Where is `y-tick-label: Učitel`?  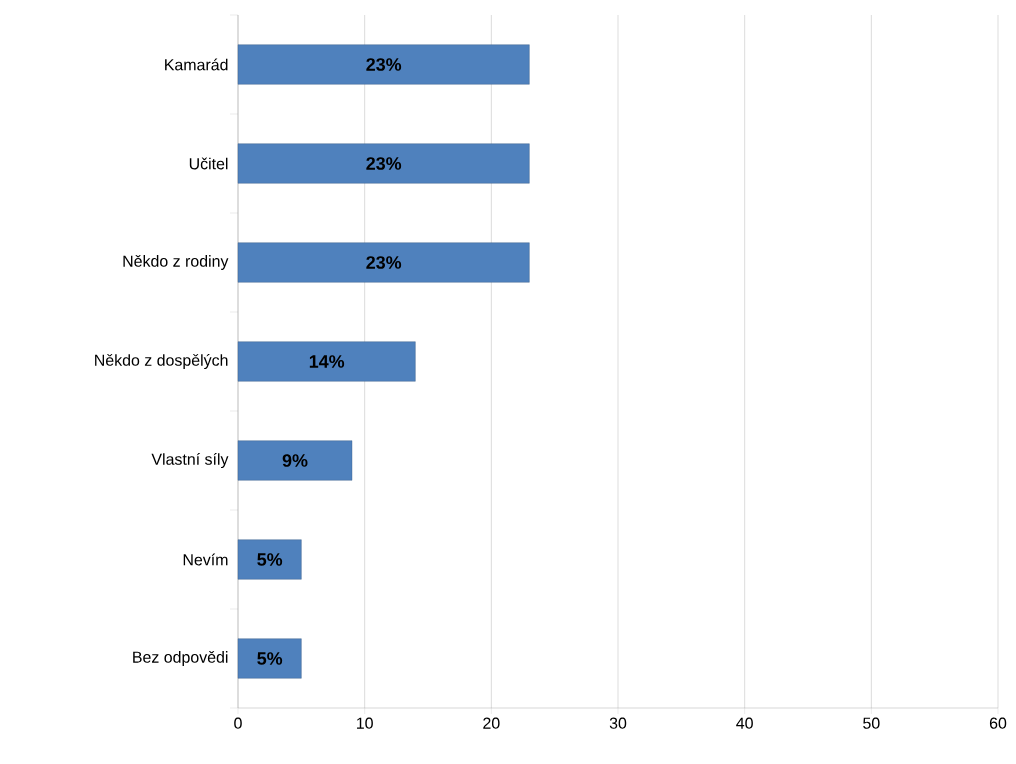 y-tick-label: Učitel is located at coordinates (208, 163).